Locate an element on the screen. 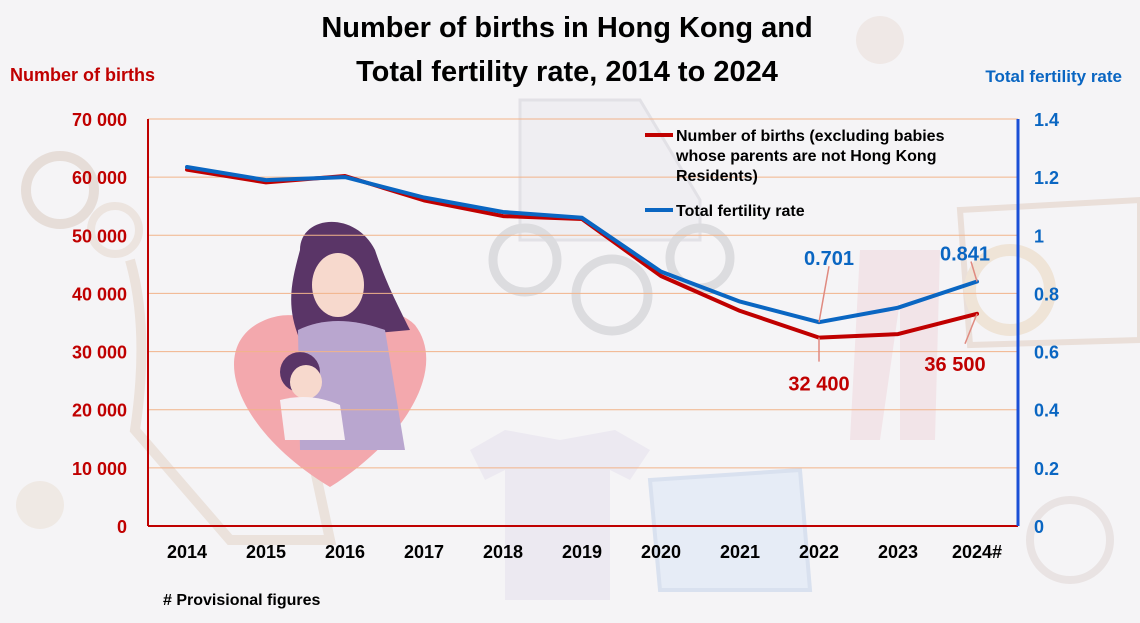 This screenshot has height=623, width=1140. legend-label: whose parents are not Hong Kong is located at coordinates (805, 156).